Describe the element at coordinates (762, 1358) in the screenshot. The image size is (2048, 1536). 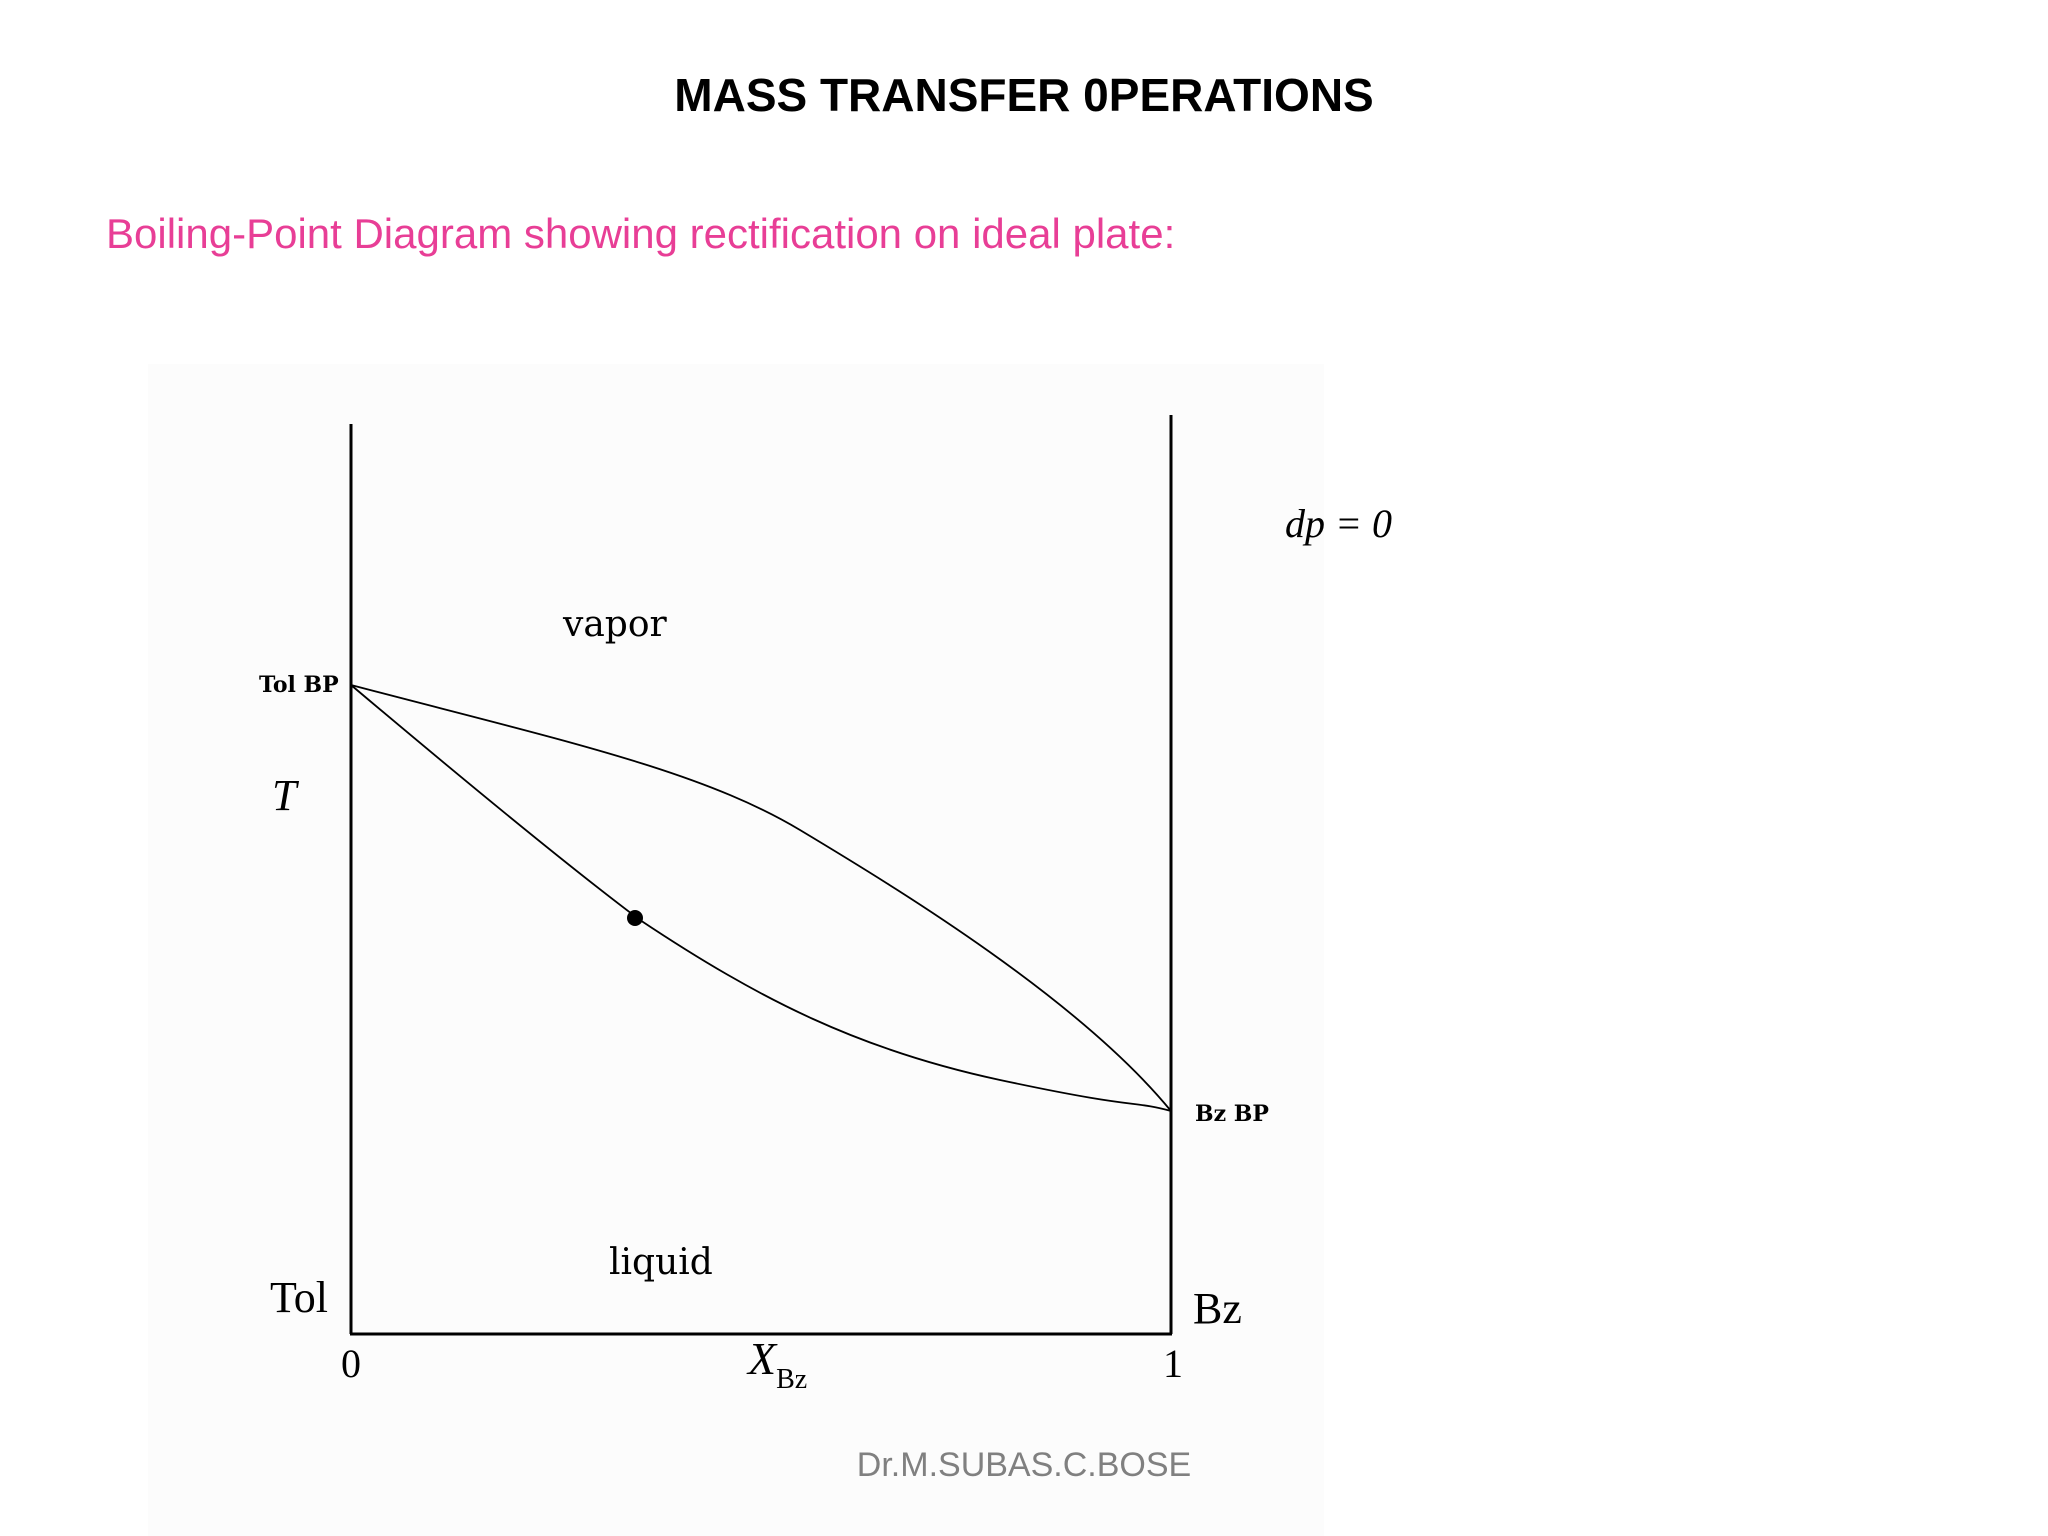
I see `x-axis-symbol: X` at that location.